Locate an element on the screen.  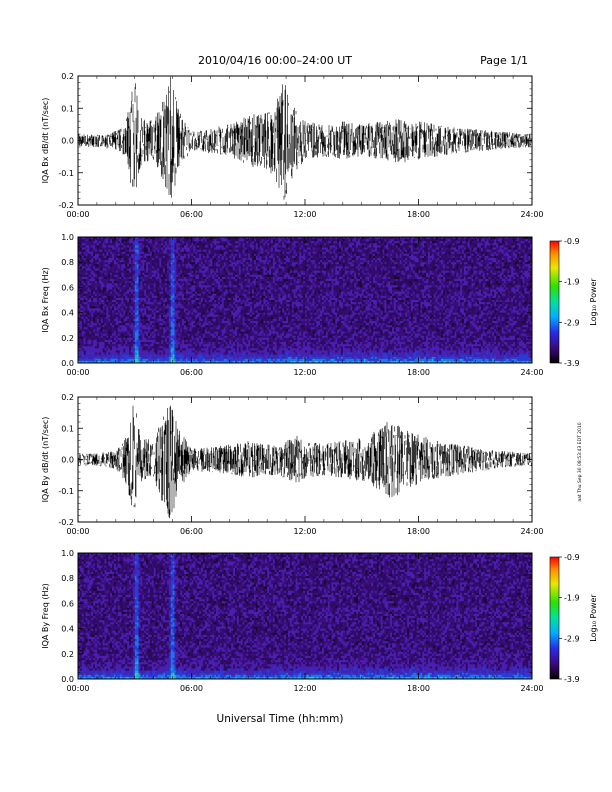
y-axis-label: IQA By Freq (Hz) is located at coordinates (45, 616).